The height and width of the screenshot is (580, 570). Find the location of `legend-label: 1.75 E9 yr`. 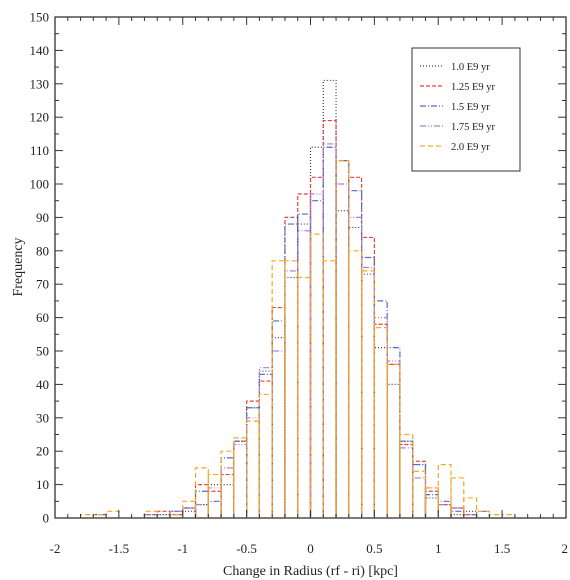

legend-label: 1.75 E9 yr is located at coordinates (473, 127).